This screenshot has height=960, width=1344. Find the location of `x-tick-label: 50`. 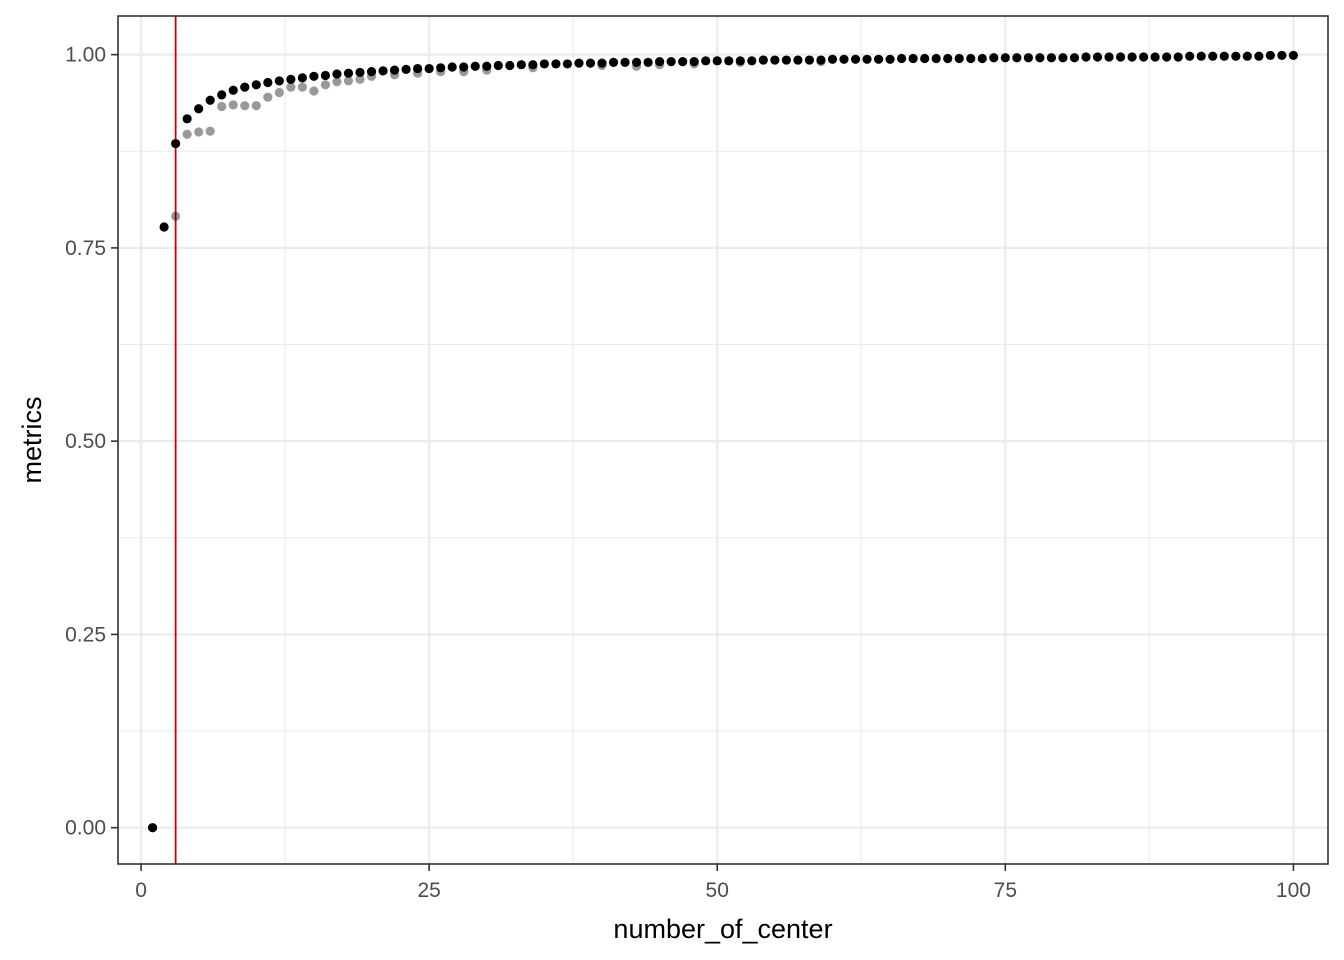

x-tick-label: 50 is located at coordinates (717, 890).